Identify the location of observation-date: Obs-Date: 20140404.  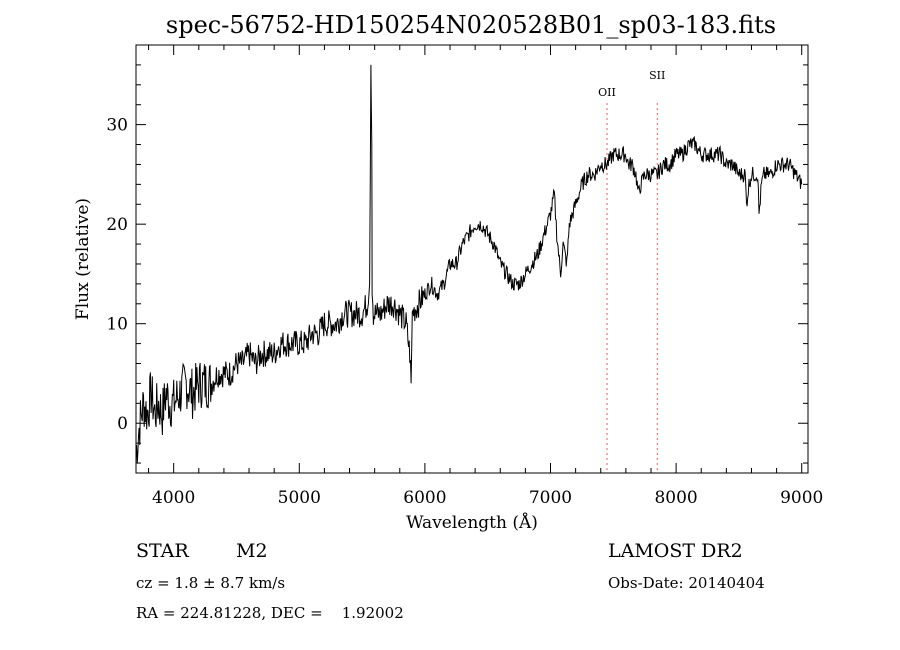
(686, 583).